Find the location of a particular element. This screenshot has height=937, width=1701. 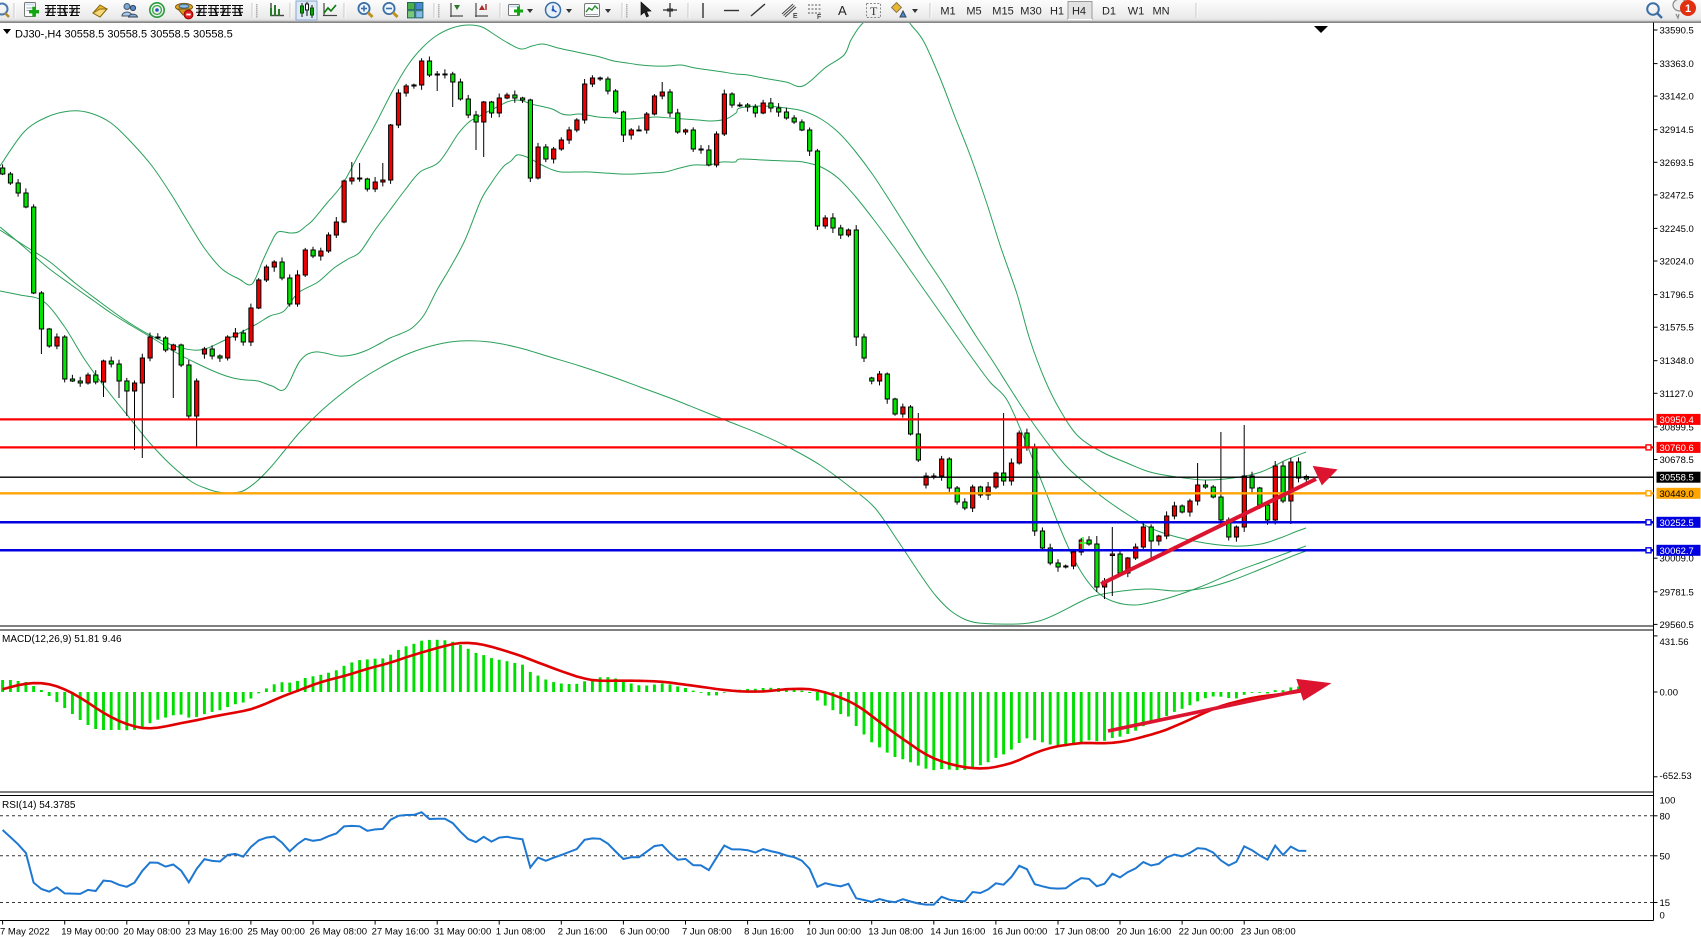

svg-text: 31796.5 is located at coordinates (1677, 295).